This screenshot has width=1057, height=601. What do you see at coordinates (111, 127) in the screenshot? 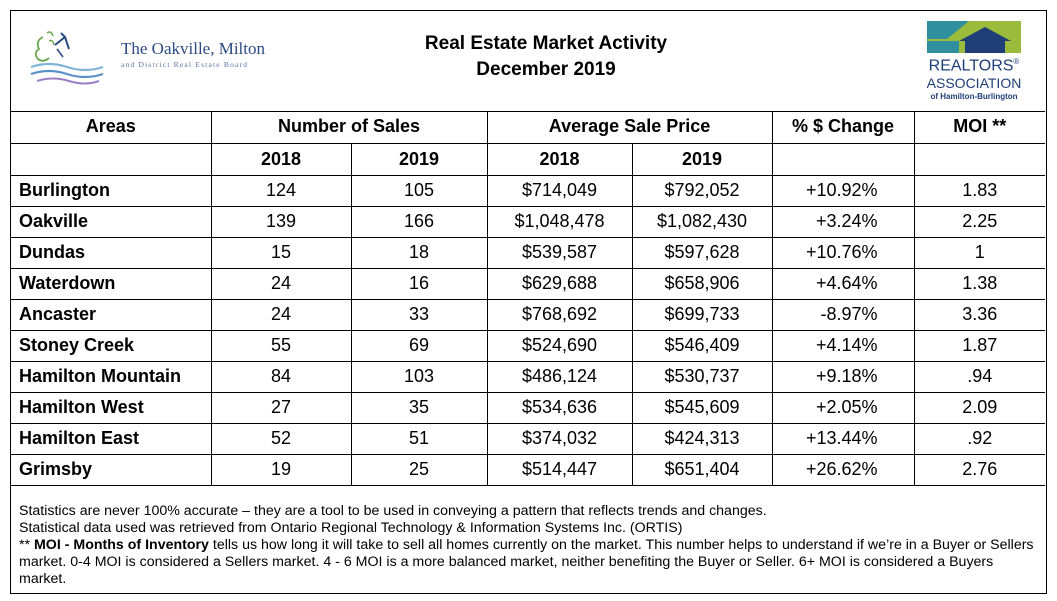
I see `header-areas: Areas` at bounding box center [111, 127].